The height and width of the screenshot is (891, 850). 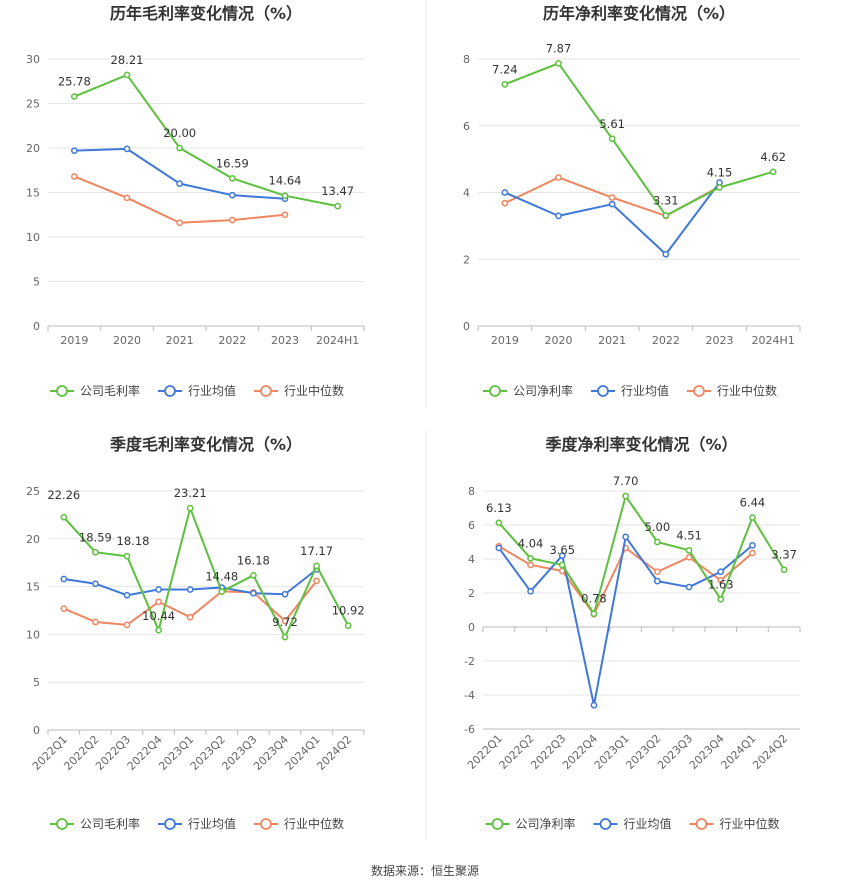 I want to click on x-tick-label: 2020, so click(x=127, y=340).